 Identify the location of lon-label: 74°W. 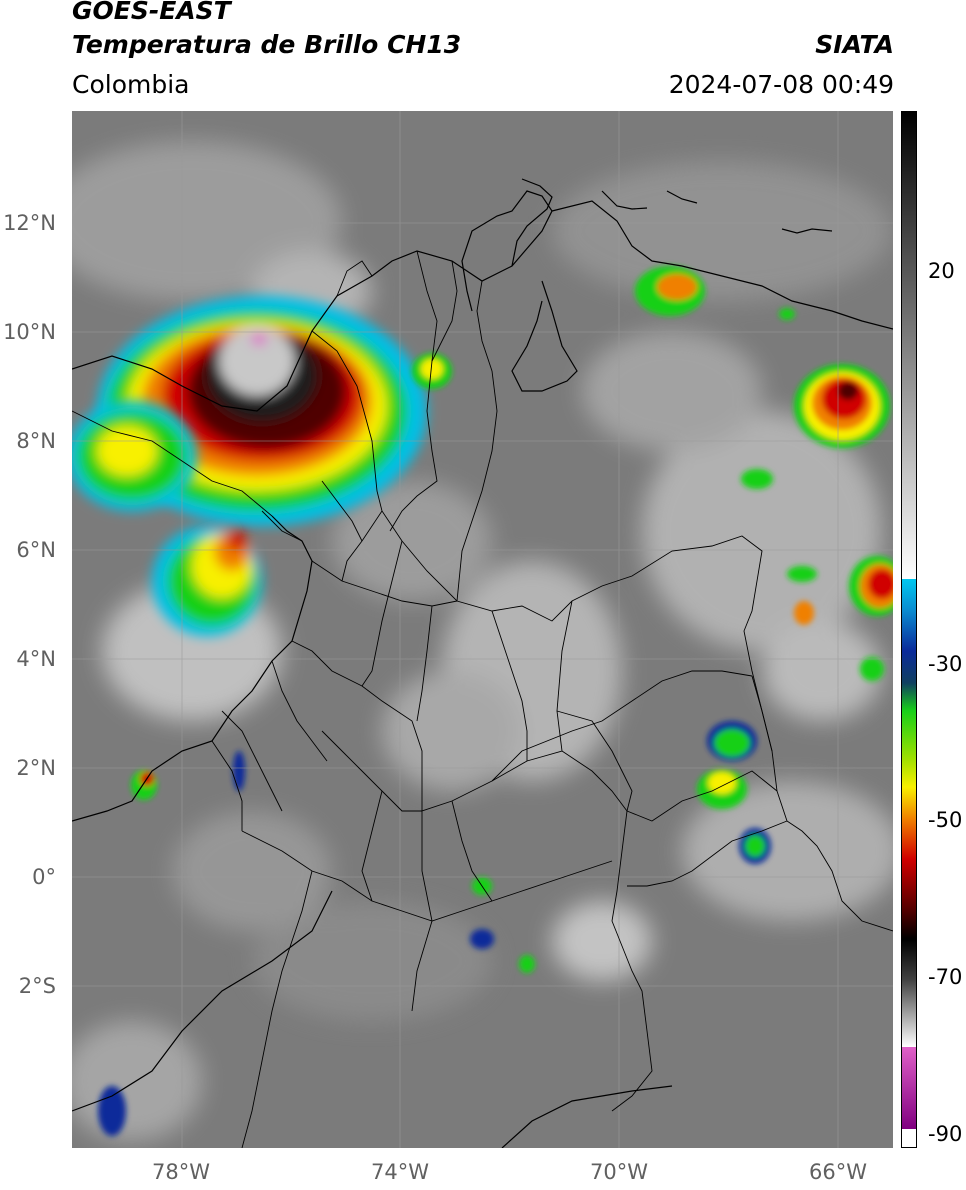
(400, 1172).